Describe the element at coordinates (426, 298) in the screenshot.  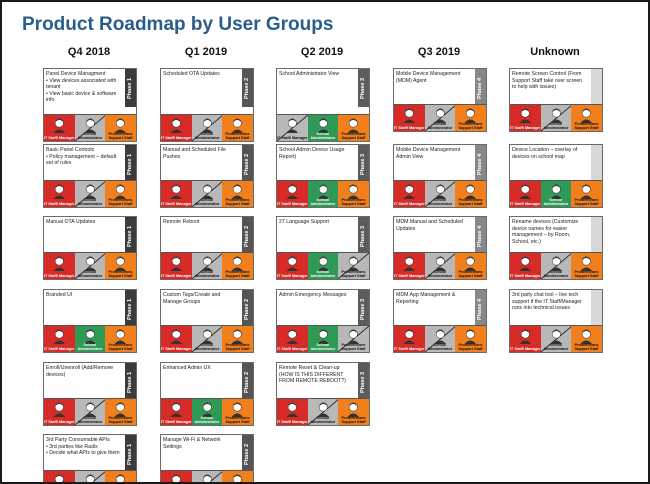
I see `feature-line: MDM App Management & Reporting` at that location.